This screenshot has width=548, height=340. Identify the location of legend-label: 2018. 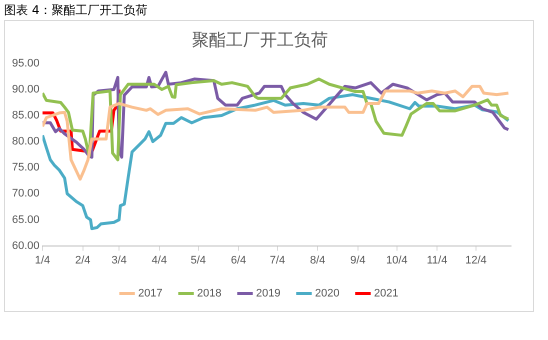
(209, 294).